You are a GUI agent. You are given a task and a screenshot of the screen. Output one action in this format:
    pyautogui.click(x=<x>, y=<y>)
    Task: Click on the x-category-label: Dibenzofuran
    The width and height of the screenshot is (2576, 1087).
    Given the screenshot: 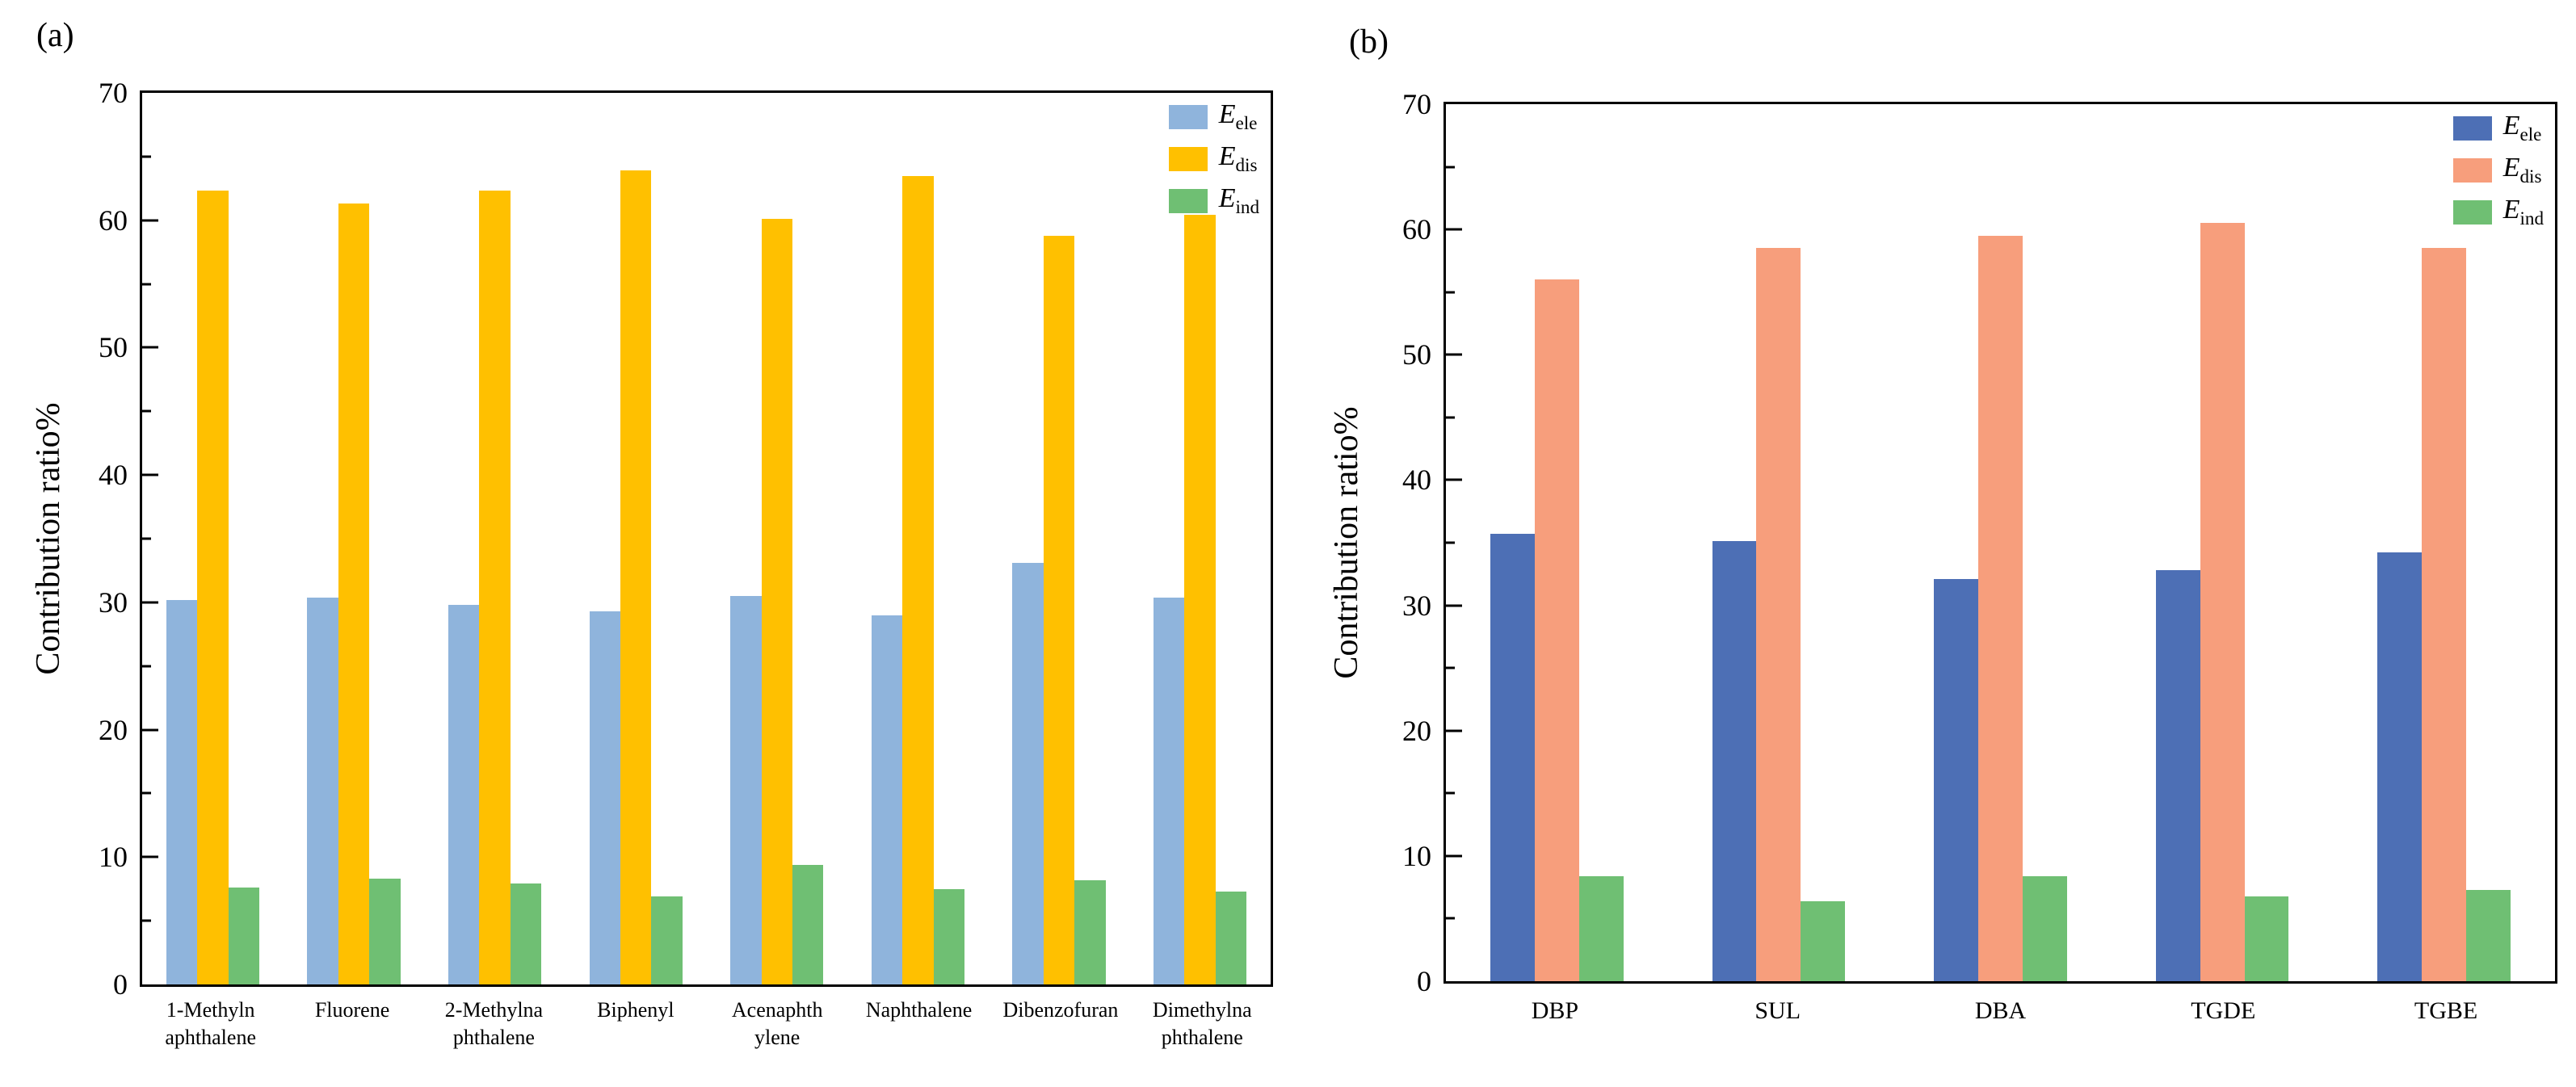 What is the action you would take?
    pyautogui.click(x=1060, y=1010)
    